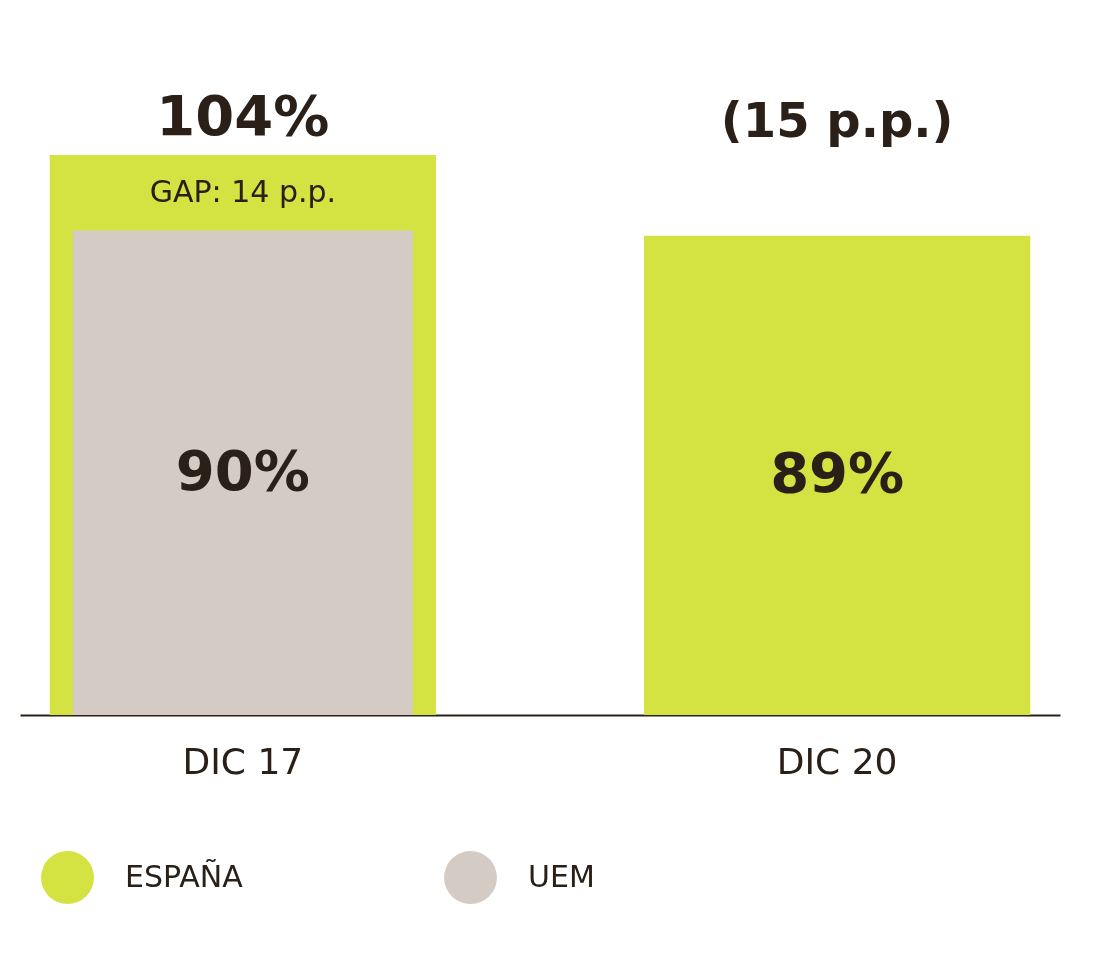 The width and height of the screenshot is (1108, 954). Describe the element at coordinates (243, 761) in the screenshot. I see `x-tick-label: DIC 17` at that location.